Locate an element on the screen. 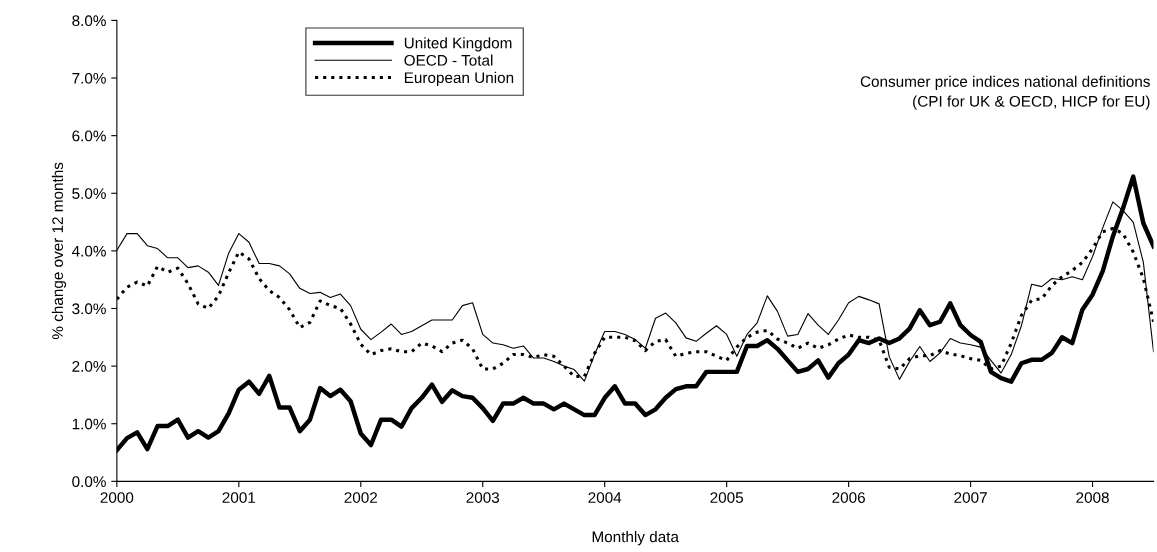  x-tick-label: 2007 is located at coordinates (970, 497).